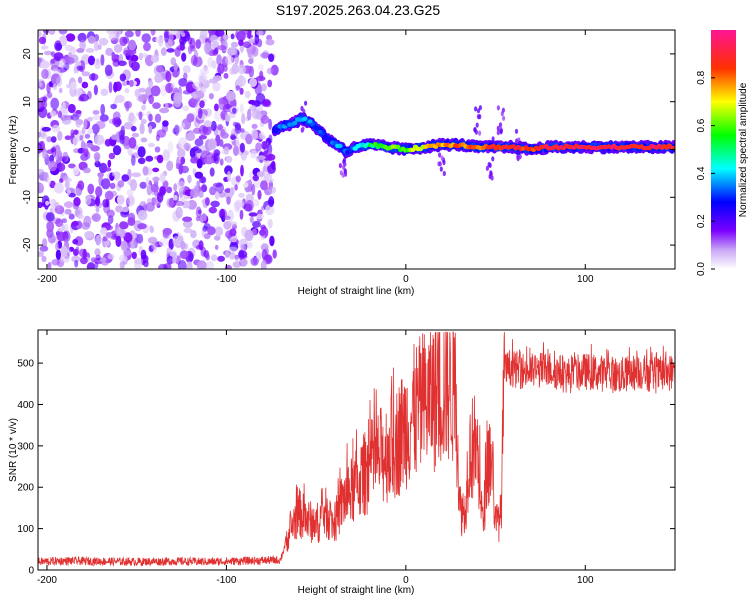  What do you see at coordinates (25, 405) in the screenshot?
I see `y-tick-label: 400` at bounding box center [25, 405].